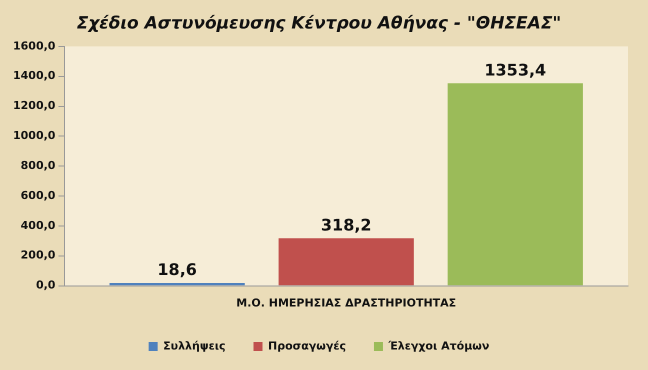 This screenshot has width=648, height=370. I want to click on data-label: 1353,4, so click(515, 70).